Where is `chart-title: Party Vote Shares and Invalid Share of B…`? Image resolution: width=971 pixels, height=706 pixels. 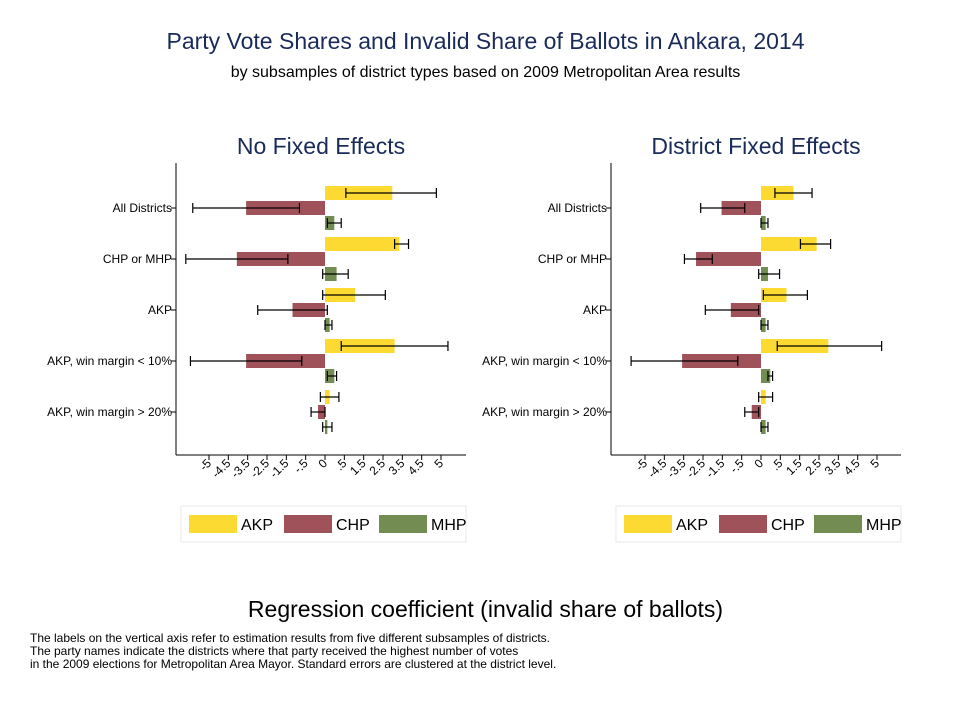 chart-title: Party Vote Shares and Invalid Share of B… is located at coordinates (485, 41).